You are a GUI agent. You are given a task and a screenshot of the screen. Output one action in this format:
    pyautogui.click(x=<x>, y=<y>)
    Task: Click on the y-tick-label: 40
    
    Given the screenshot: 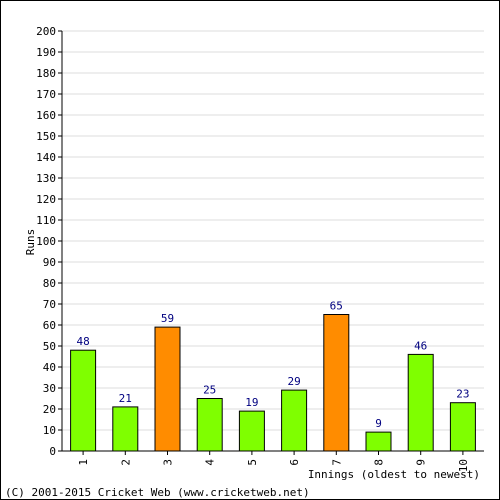 What is the action you would take?
    pyautogui.click(x=49, y=367)
    